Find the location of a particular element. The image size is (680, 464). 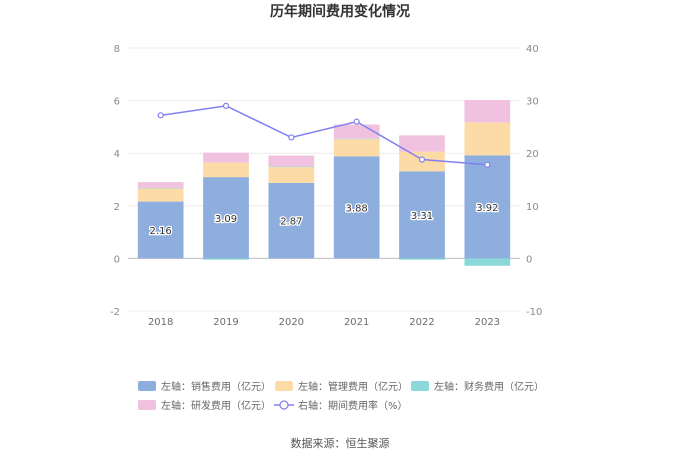

bar-value-label: 3.88 is located at coordinates (357, 208).